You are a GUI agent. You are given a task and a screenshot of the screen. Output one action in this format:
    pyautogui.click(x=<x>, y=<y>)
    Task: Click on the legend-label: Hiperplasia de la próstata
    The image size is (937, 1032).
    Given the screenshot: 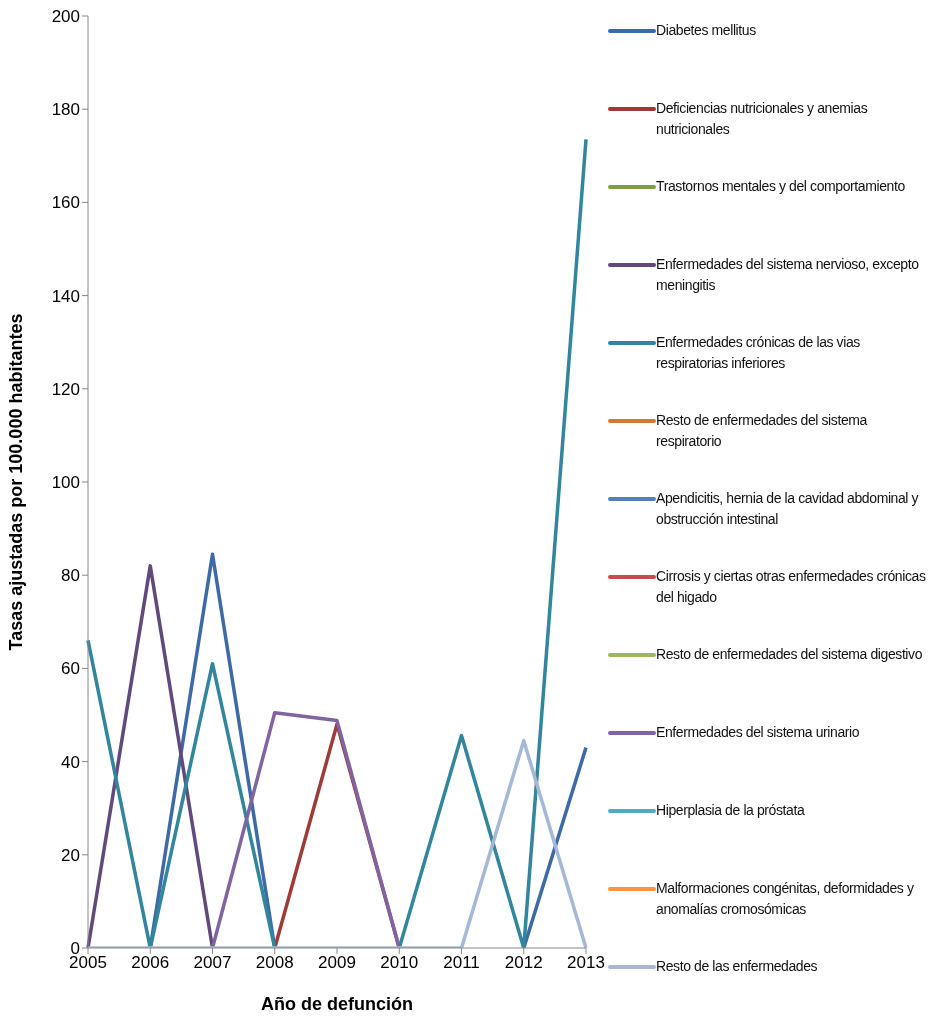 What is the action you would take?
    pyautogui.click(x=731, y=810)
    